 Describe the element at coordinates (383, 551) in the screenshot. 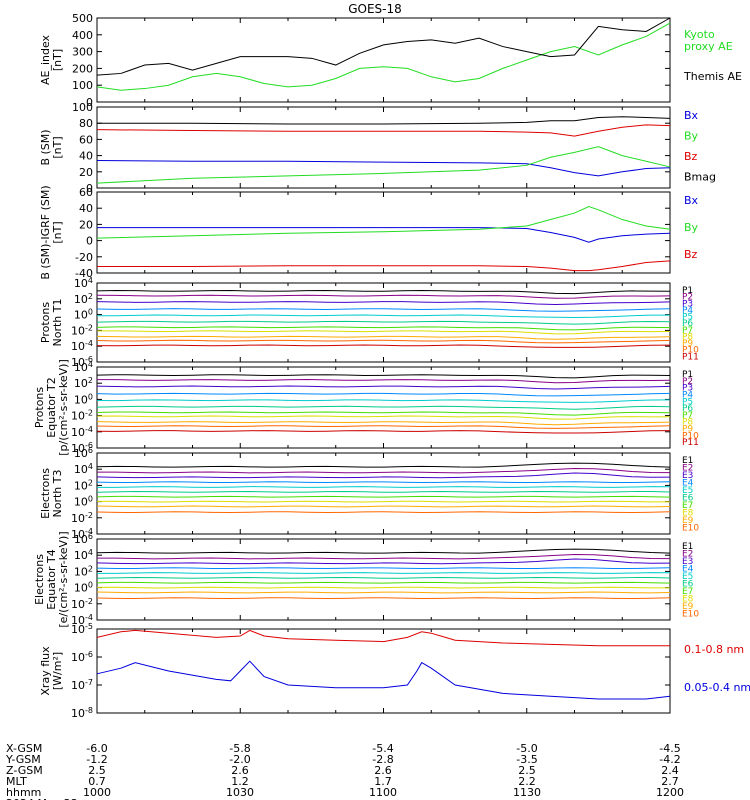

I see `channel-line-e1` at that location.